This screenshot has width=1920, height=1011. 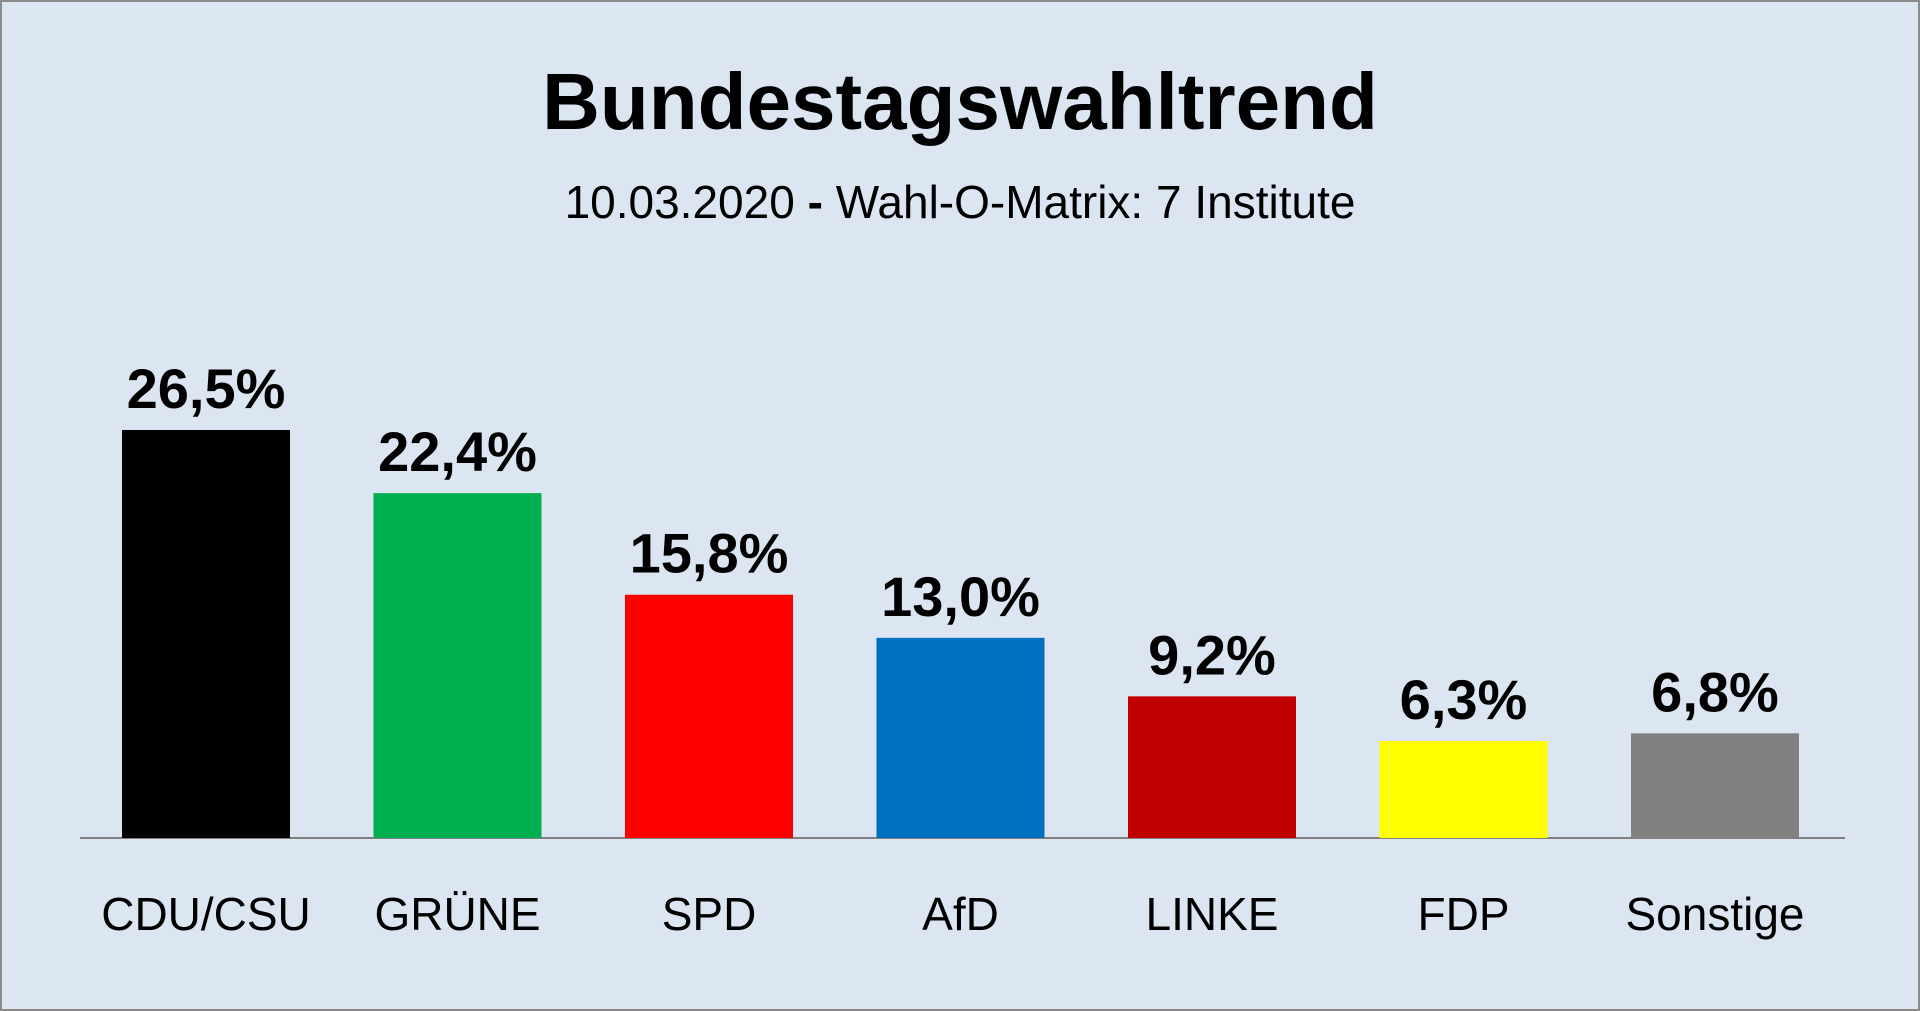 What do you see at coordinates (206, 634) in the screenshot?
I see `bar-cdu-csu` at bounding box center [206, 634].